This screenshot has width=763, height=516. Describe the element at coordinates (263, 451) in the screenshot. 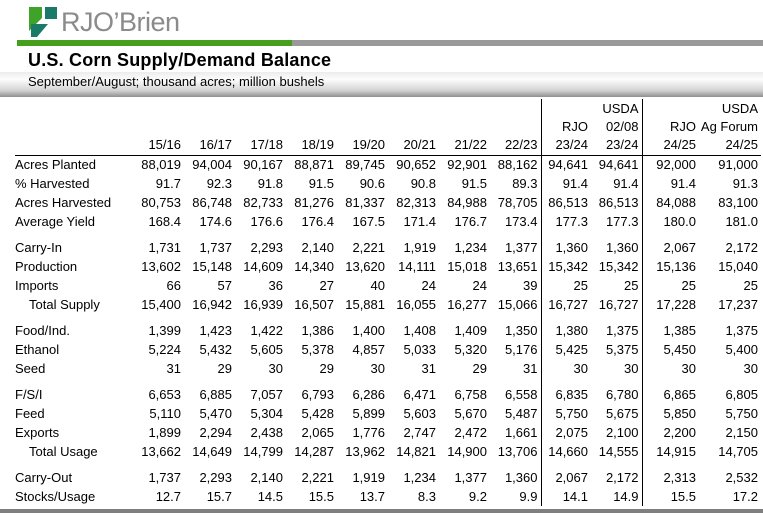

I see `cell: 14,799` at that location.